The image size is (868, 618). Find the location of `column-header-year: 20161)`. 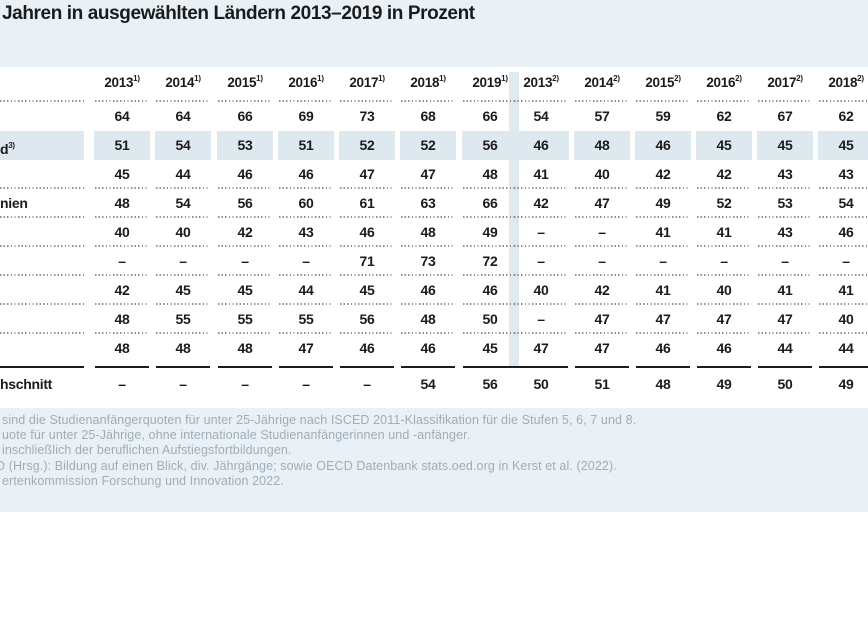

column-header-year: 20161) is located at coordinates (306, 82).